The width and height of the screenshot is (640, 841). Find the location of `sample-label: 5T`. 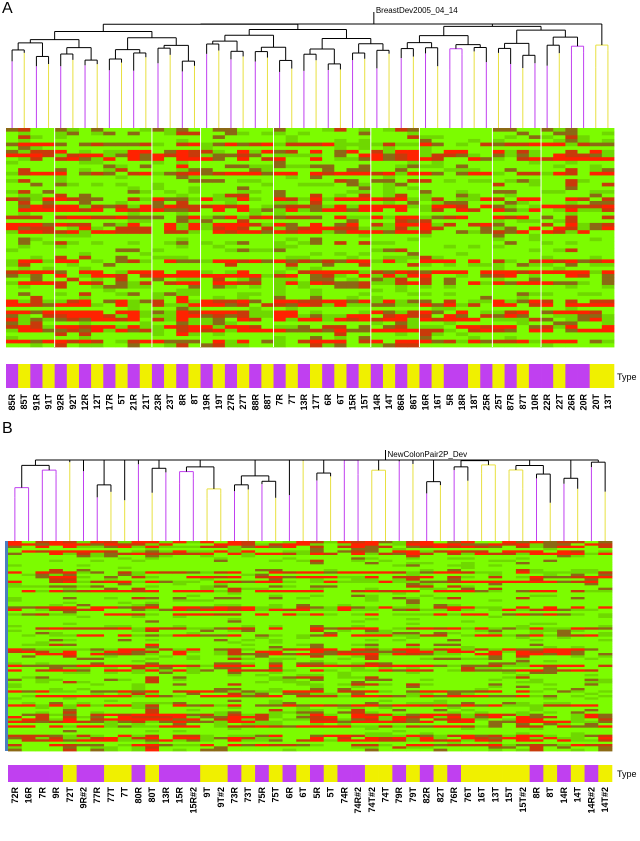

sample-label: 5T is located at coordinates (122, 399).